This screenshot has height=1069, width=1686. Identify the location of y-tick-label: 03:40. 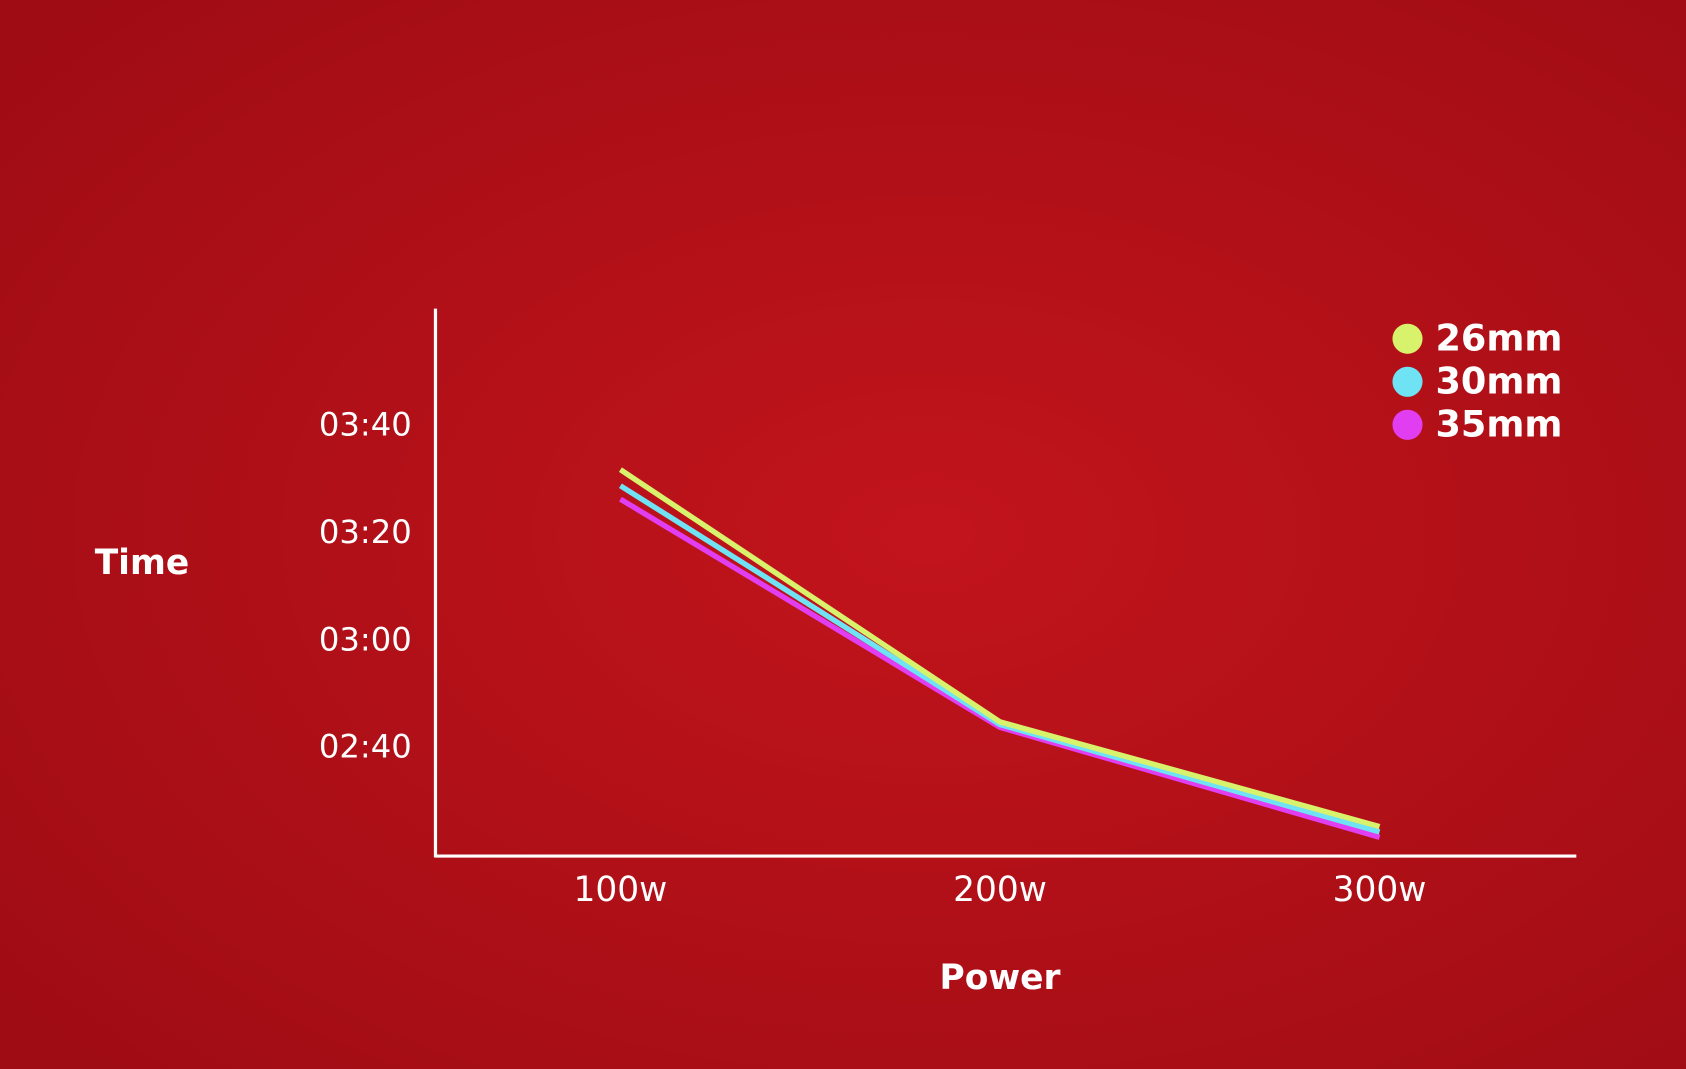
(365, 425).